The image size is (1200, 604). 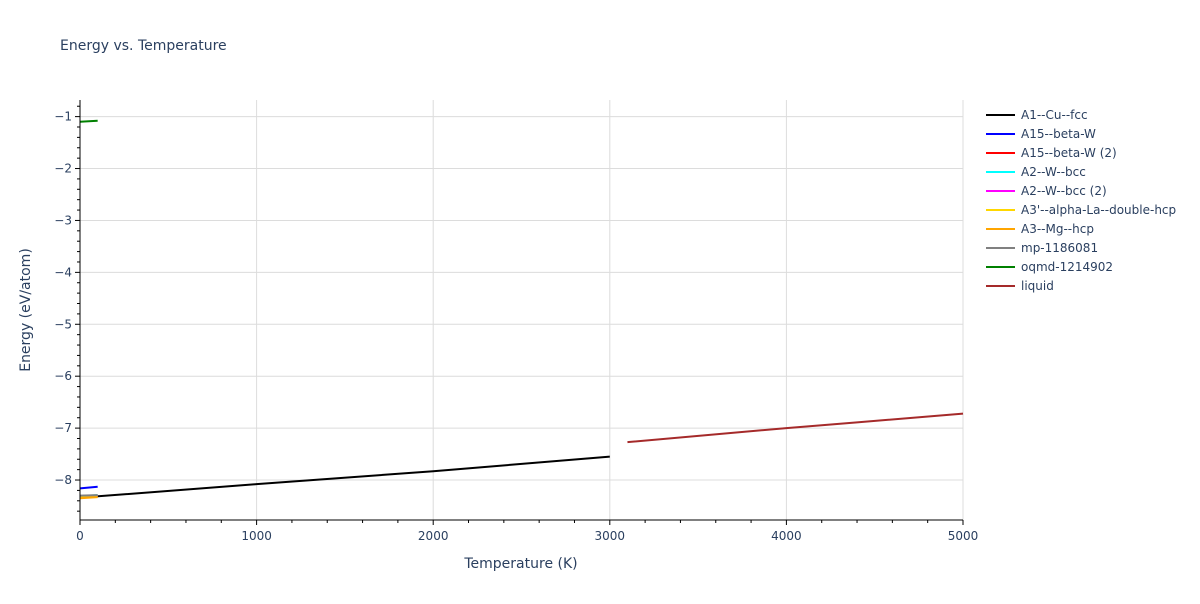 I want to click on legend-item: mp-1186081, so click(x=1042, y=248).